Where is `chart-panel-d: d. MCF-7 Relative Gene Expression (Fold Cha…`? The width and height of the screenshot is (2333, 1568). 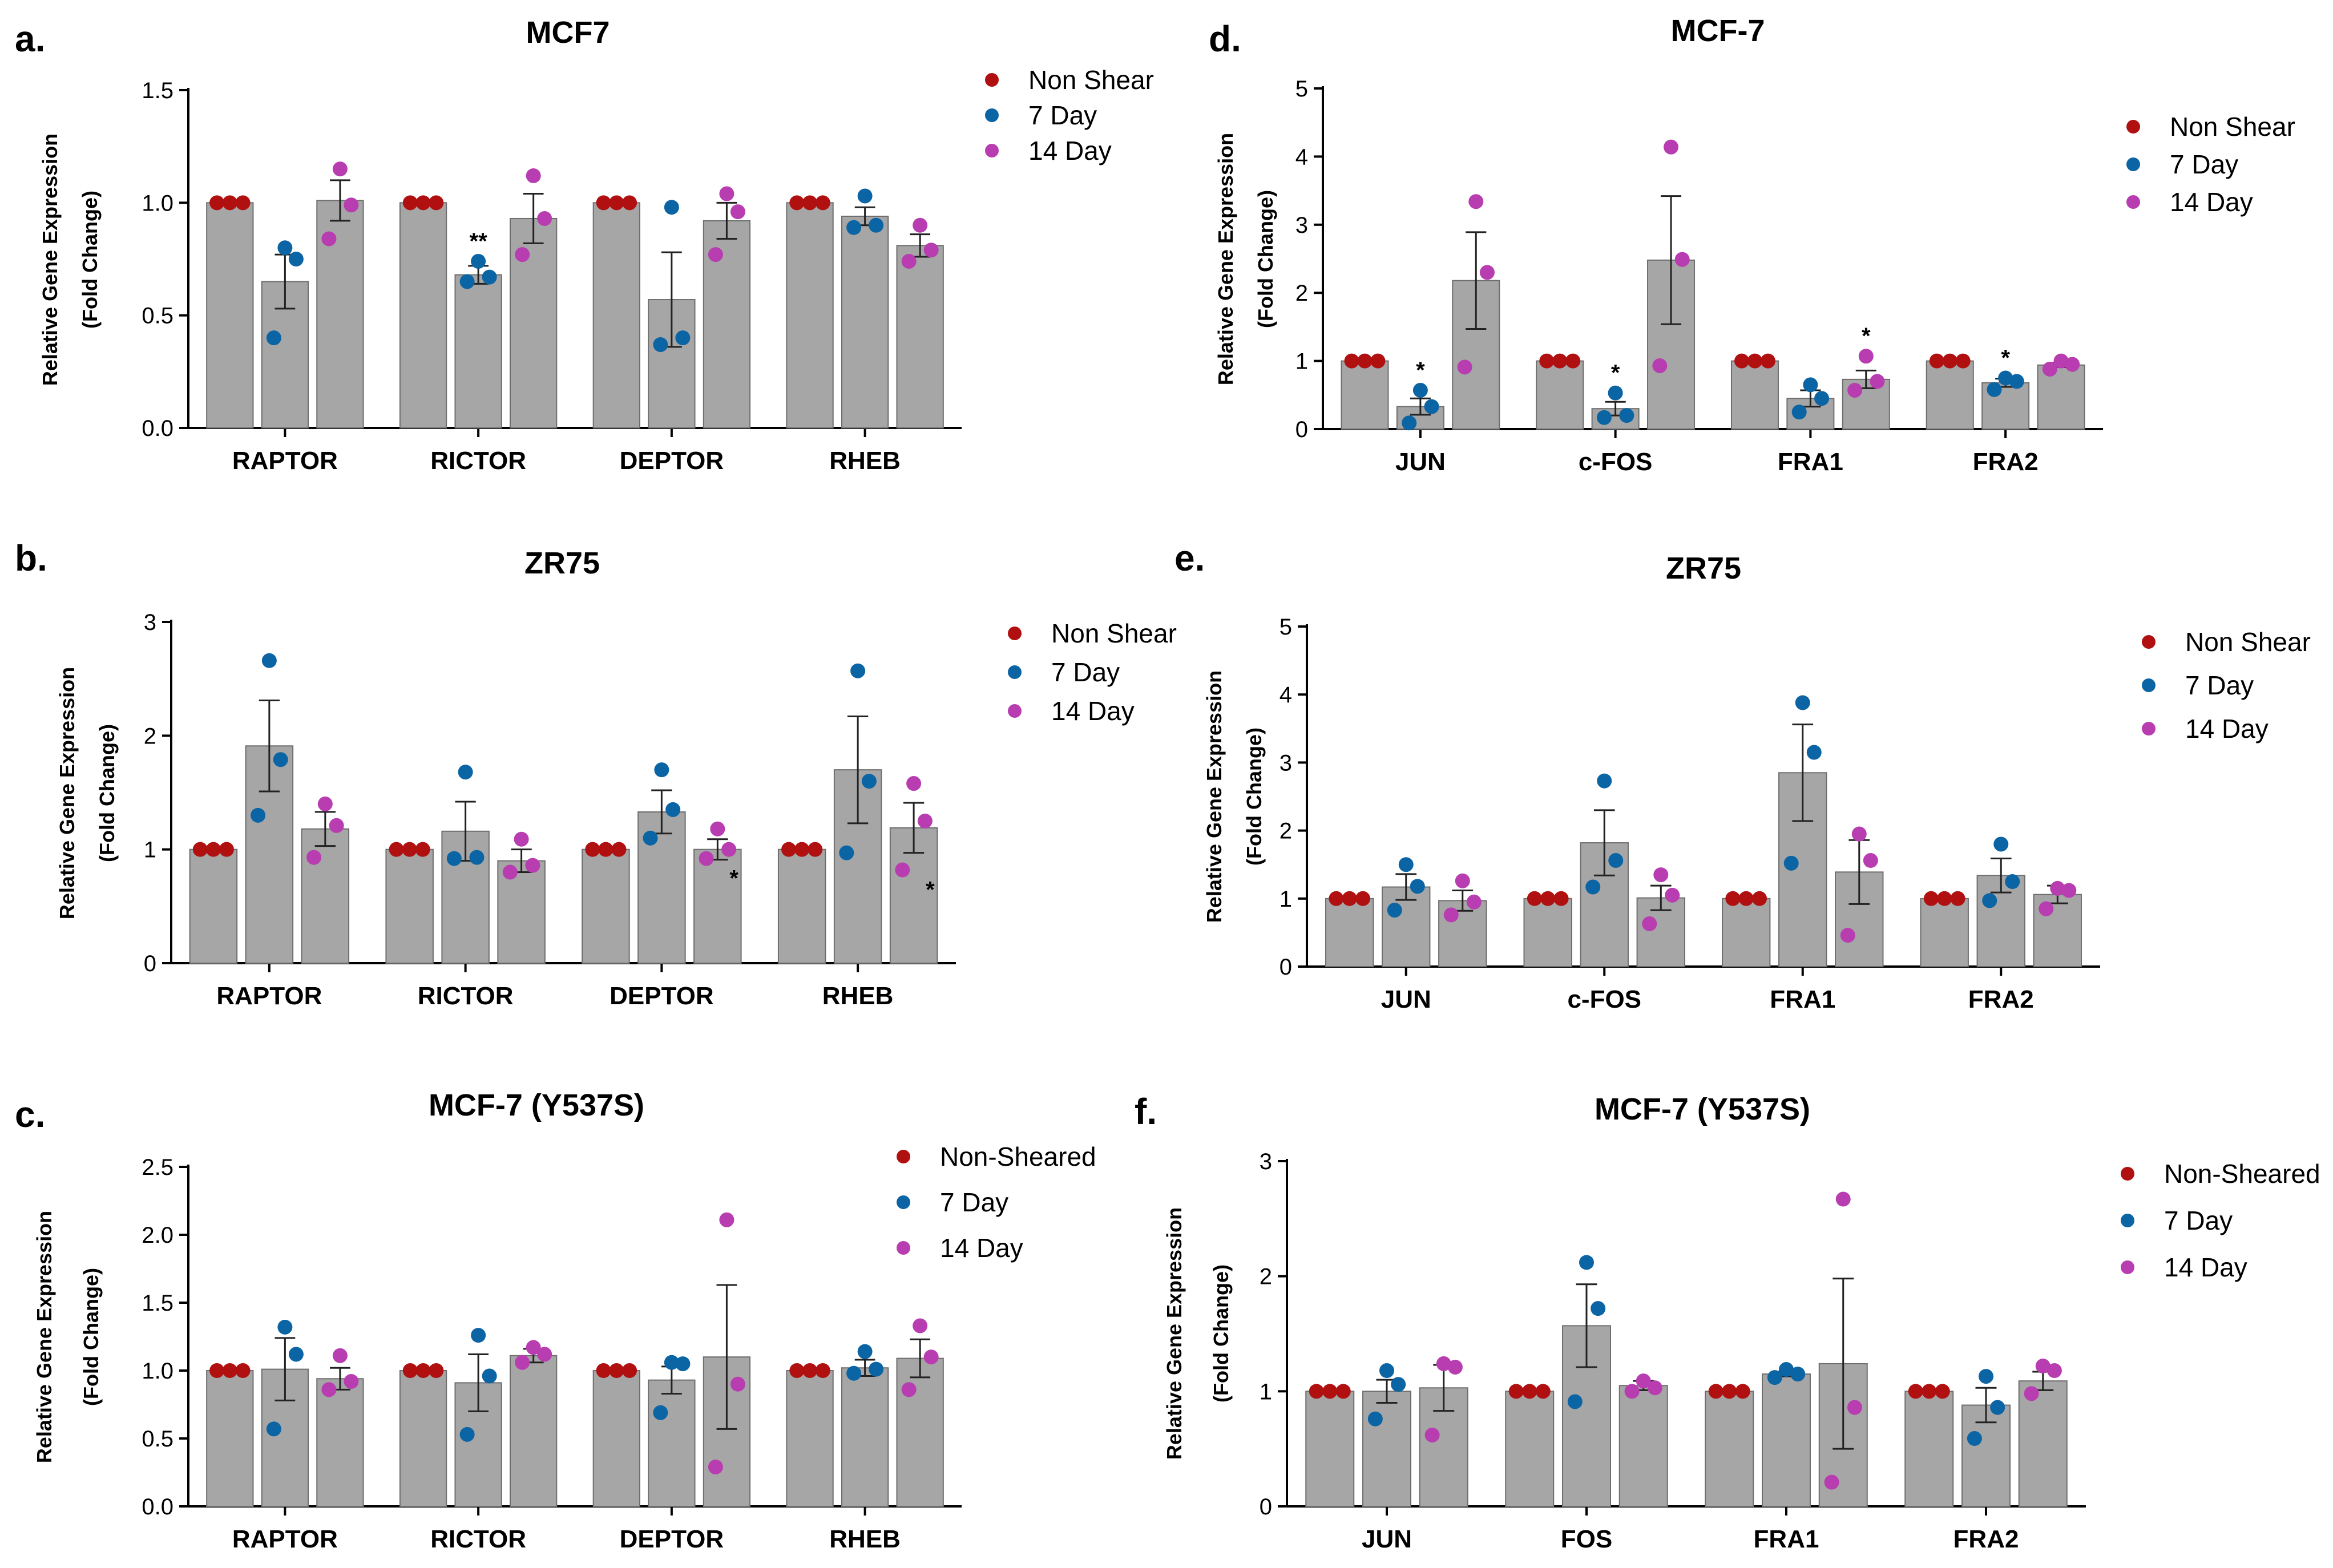 chart-panel-d: d. MCF-7 Relative Gene Expression (Fold Cha… is located at coordinates (1752, 245).